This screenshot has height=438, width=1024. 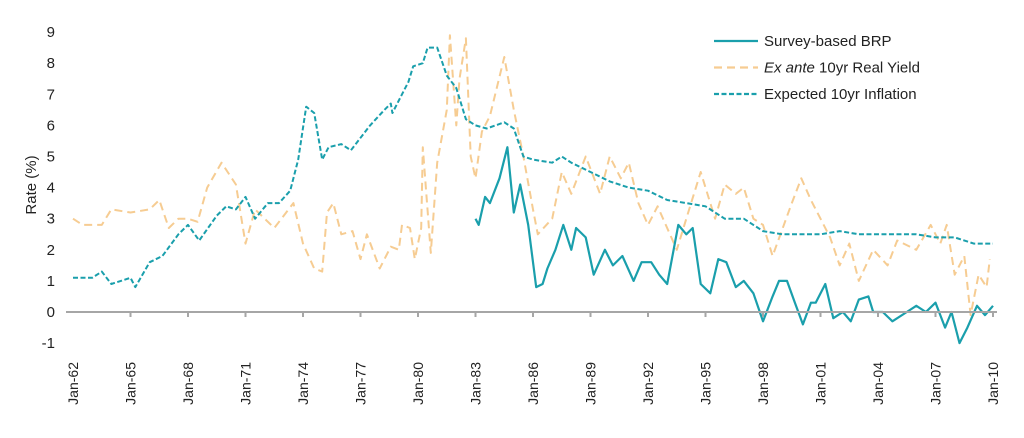 I want to click on y-axis-label: Rate (%), so click(x=31, y=184).